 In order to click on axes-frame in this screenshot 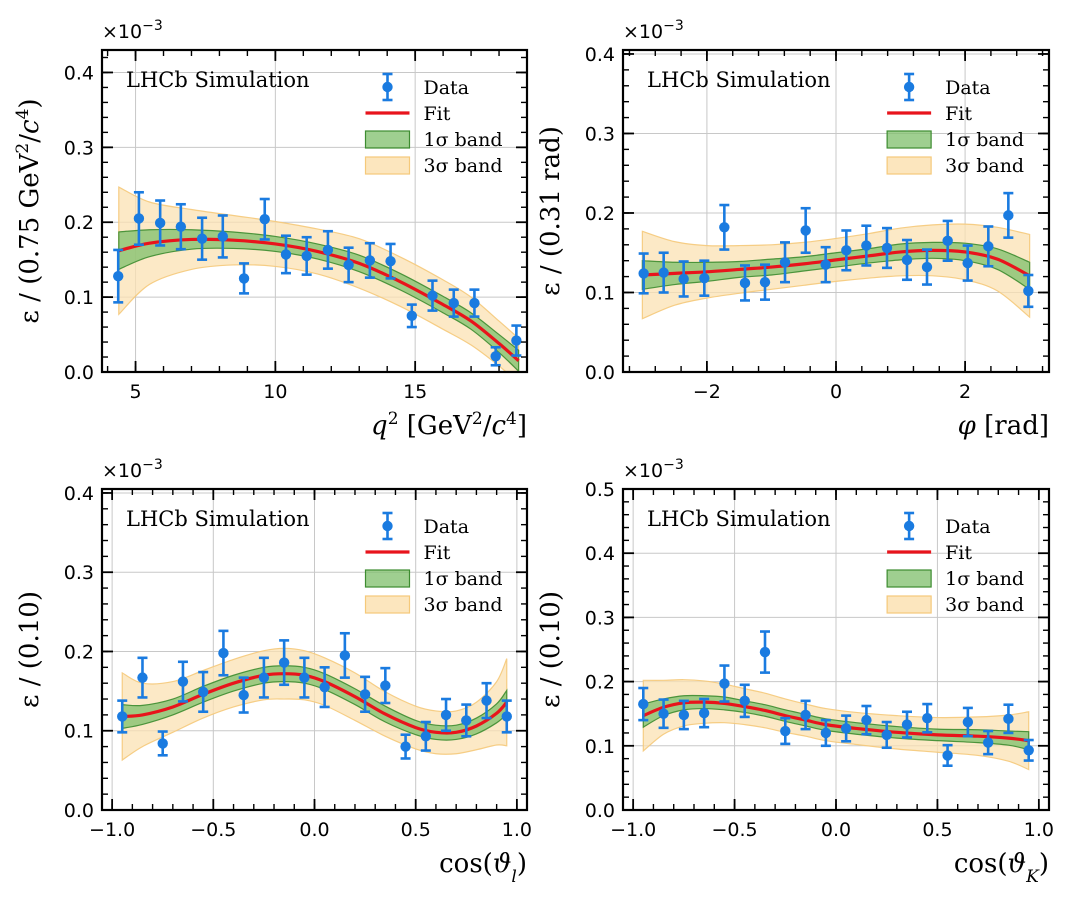, I will do `click(314, 211)`.